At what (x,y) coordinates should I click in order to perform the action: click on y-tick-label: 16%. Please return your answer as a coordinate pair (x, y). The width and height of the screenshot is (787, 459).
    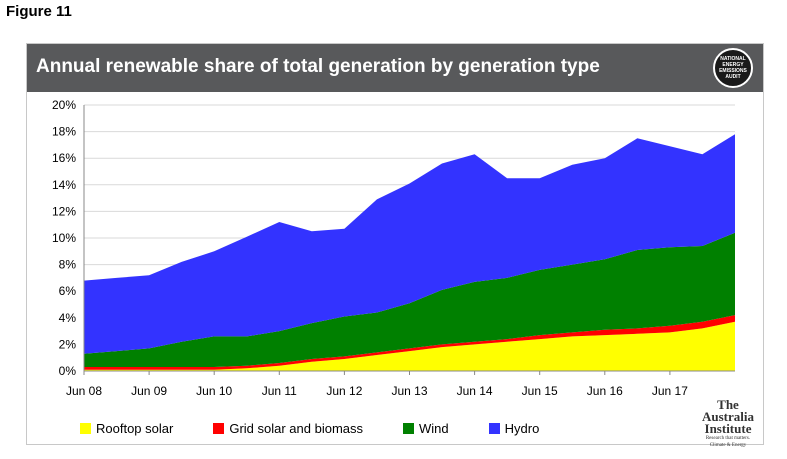
    Looking at the image, I should click on (64, 158).